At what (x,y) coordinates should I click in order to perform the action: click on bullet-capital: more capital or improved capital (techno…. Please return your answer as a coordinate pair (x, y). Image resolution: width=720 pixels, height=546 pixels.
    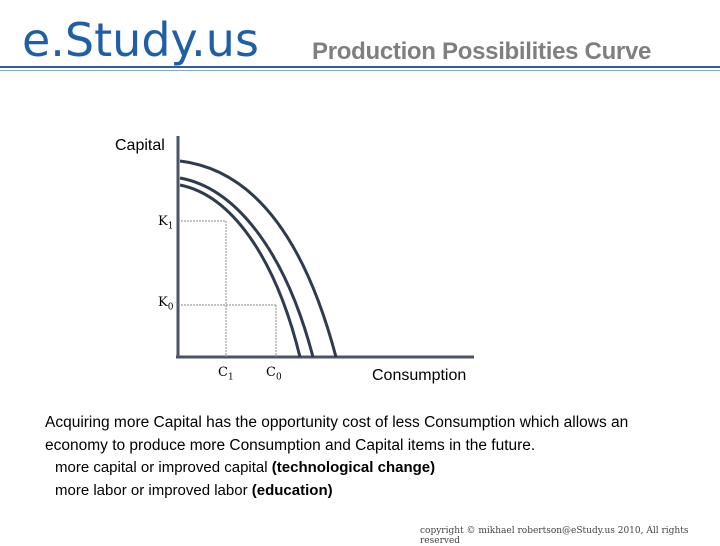
    Looking at the image, I should click on (245, 467).